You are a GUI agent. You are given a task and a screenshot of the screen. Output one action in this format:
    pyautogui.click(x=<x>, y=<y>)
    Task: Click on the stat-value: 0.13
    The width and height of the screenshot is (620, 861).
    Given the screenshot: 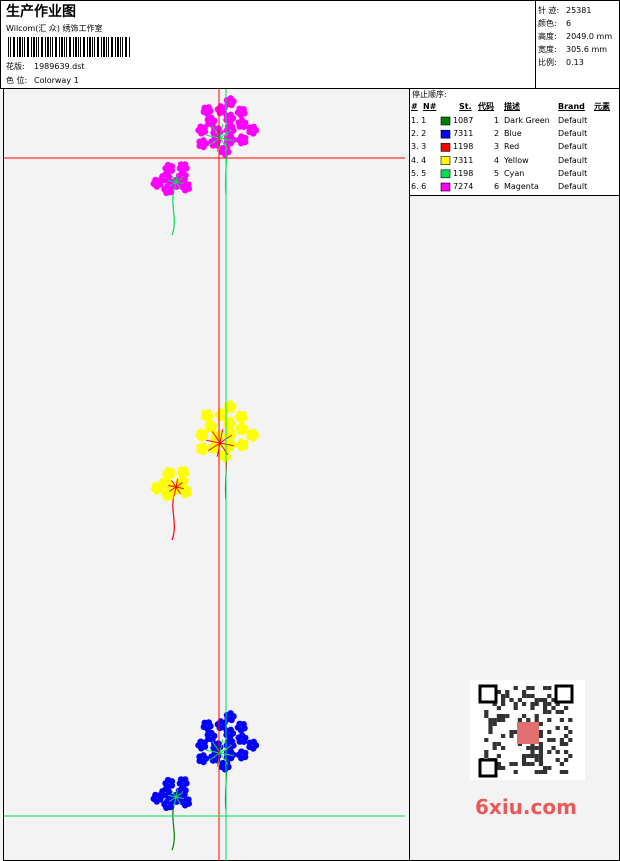 What is the action you would take?
    pyautogui.click(x=575, y=62)
    